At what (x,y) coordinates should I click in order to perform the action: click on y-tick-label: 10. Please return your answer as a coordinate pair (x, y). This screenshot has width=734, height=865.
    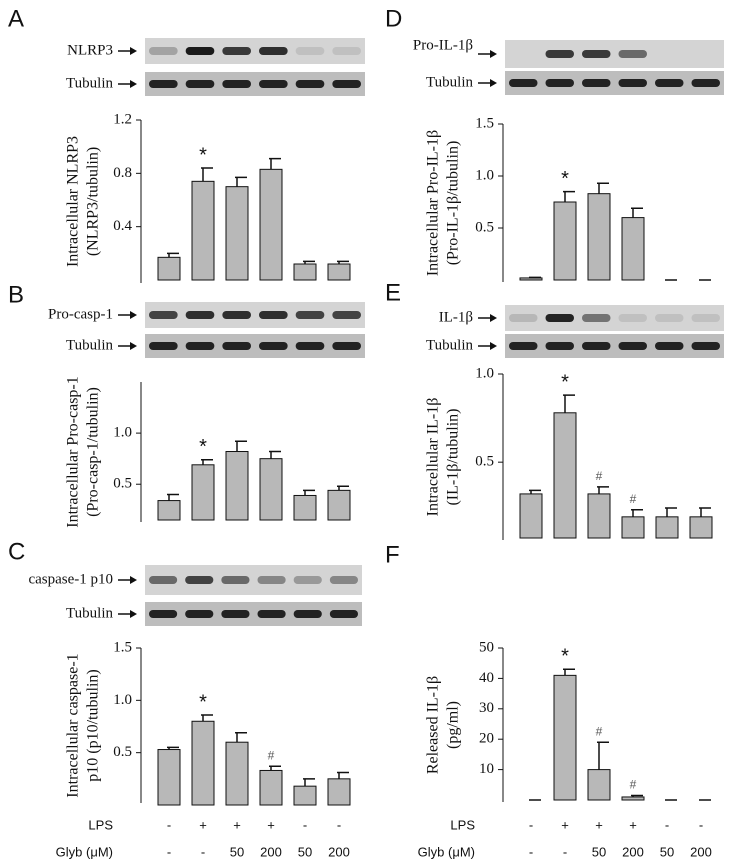
    Looking at the image, I should click on (486, 769).